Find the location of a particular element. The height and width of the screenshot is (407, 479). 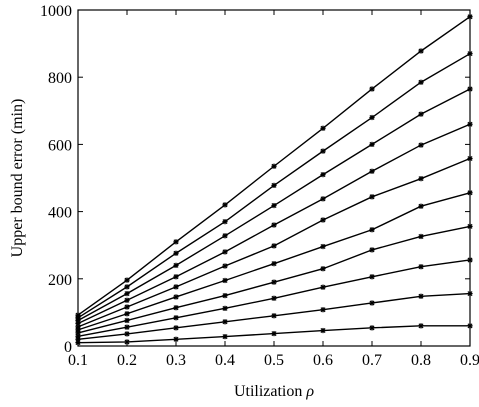

x-axis-title: Utilization ρ is located at coordinates (274, 391).